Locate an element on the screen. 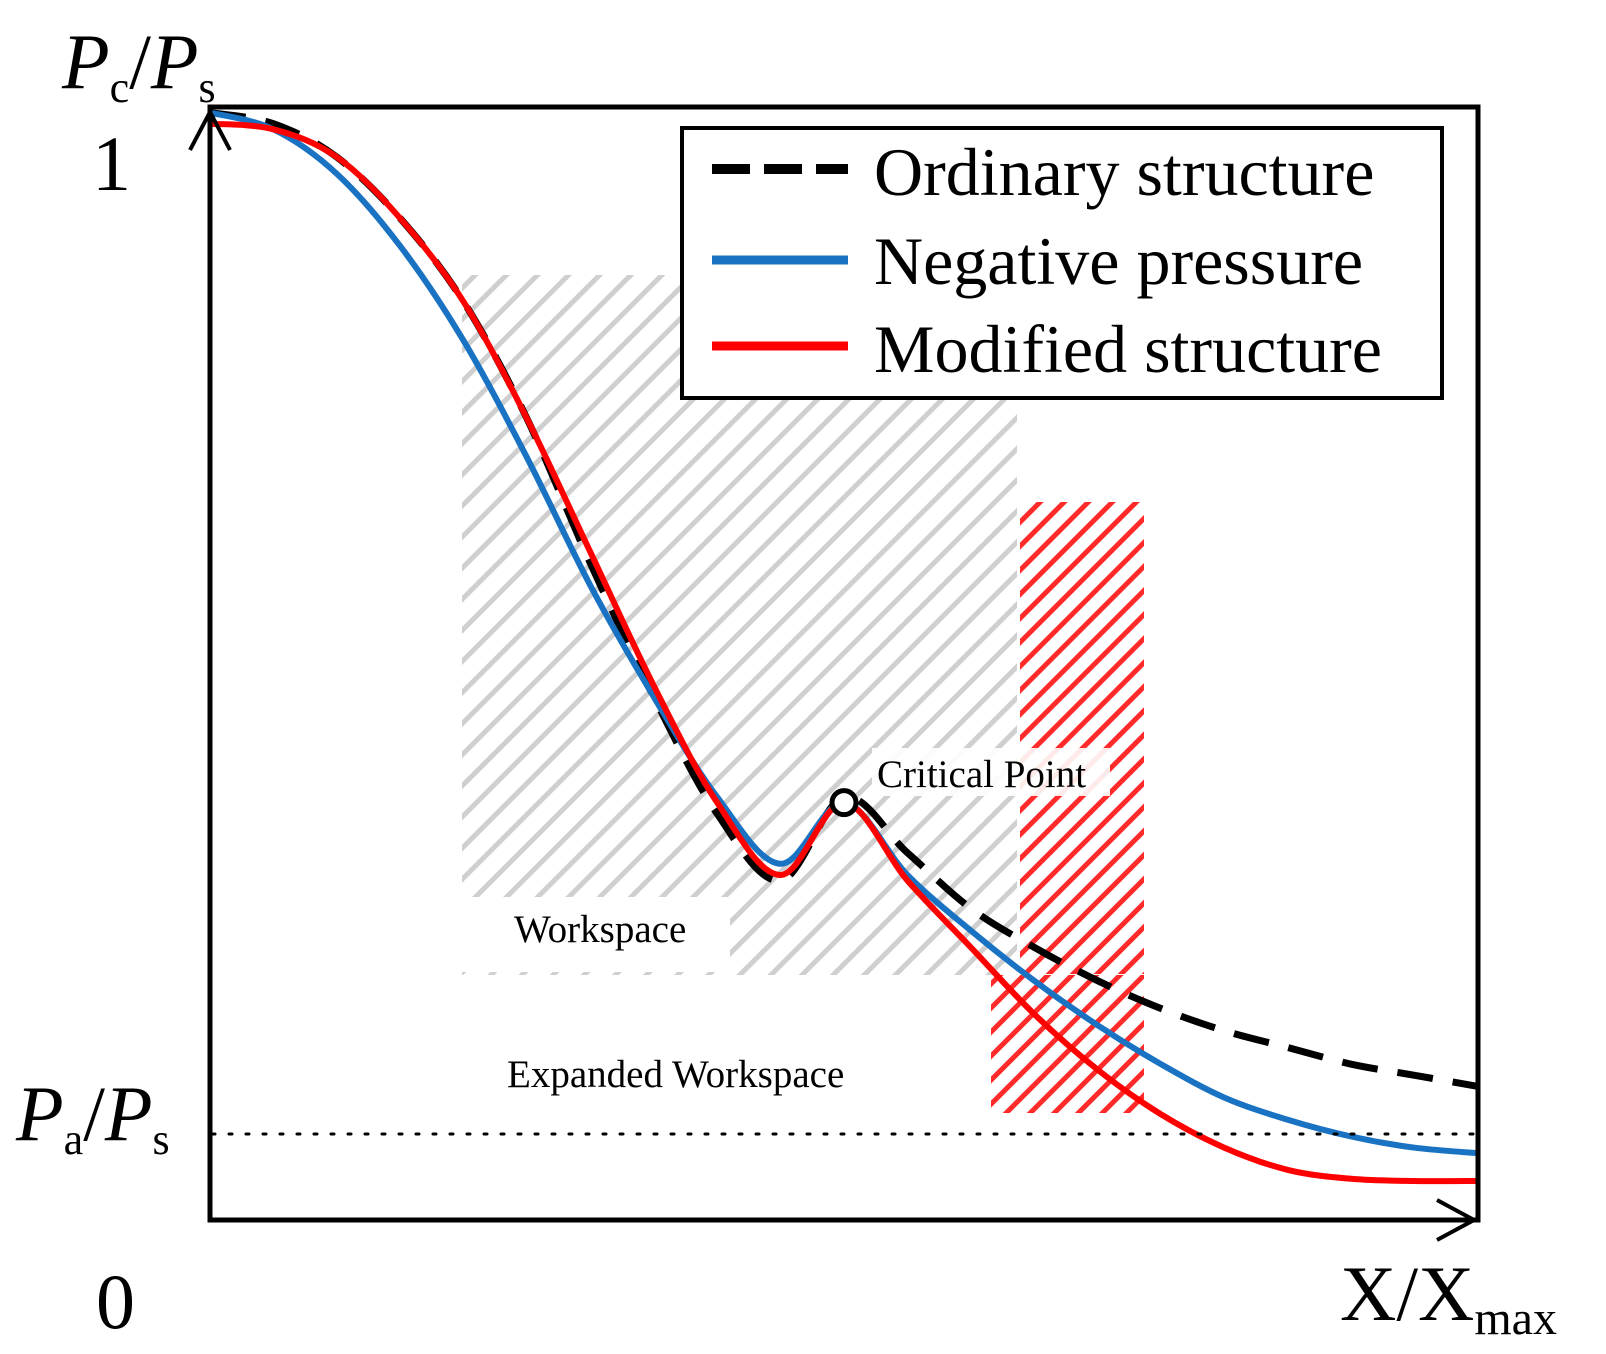  y-axis-label: Pc/Ps is located at coordinates (138, 65).